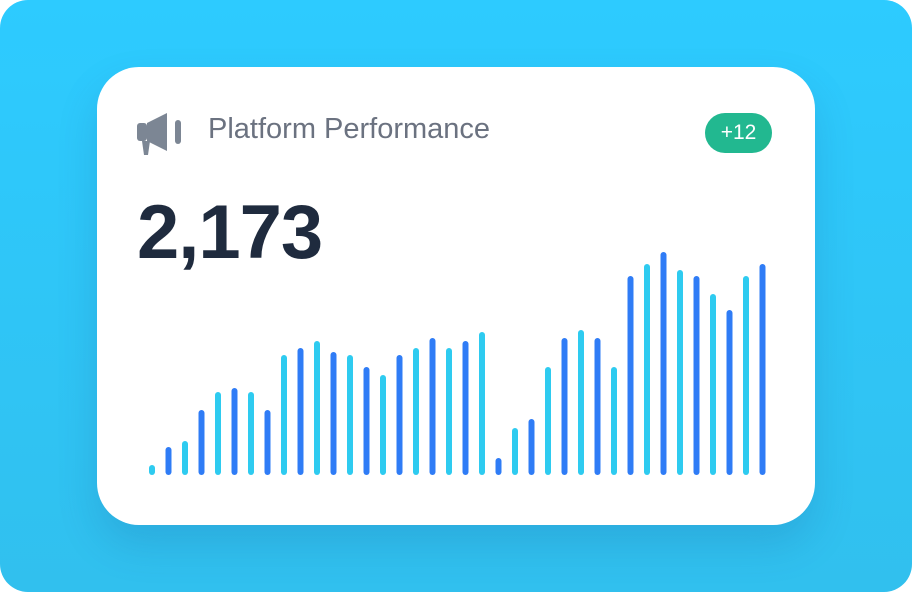 The width and height of the screenshot is (912, 592). I want to click on total-value: 2,173, so click(230, 232).